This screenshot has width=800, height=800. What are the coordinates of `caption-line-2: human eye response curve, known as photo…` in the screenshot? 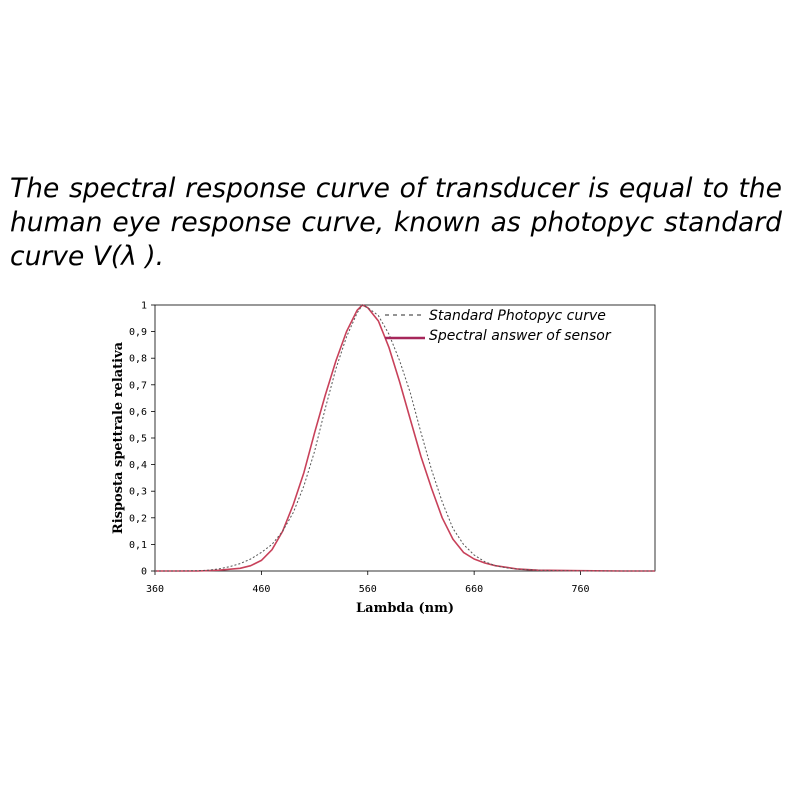 It's located at (396, 222).